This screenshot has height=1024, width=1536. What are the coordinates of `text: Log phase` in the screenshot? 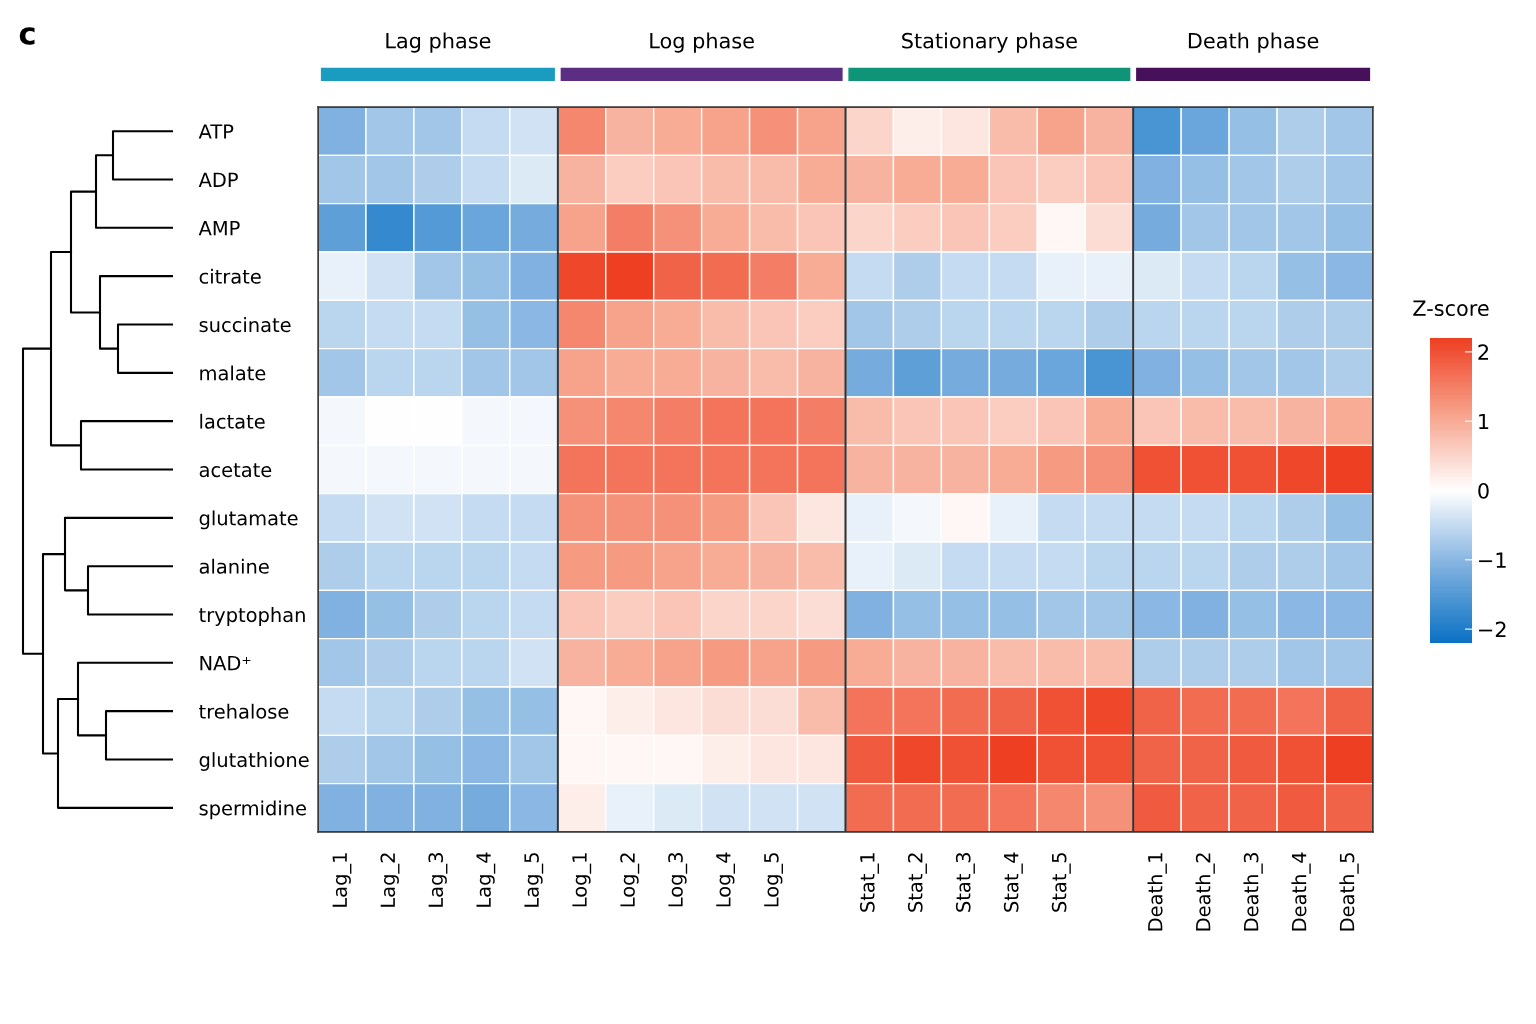 It's located at (702, 42).